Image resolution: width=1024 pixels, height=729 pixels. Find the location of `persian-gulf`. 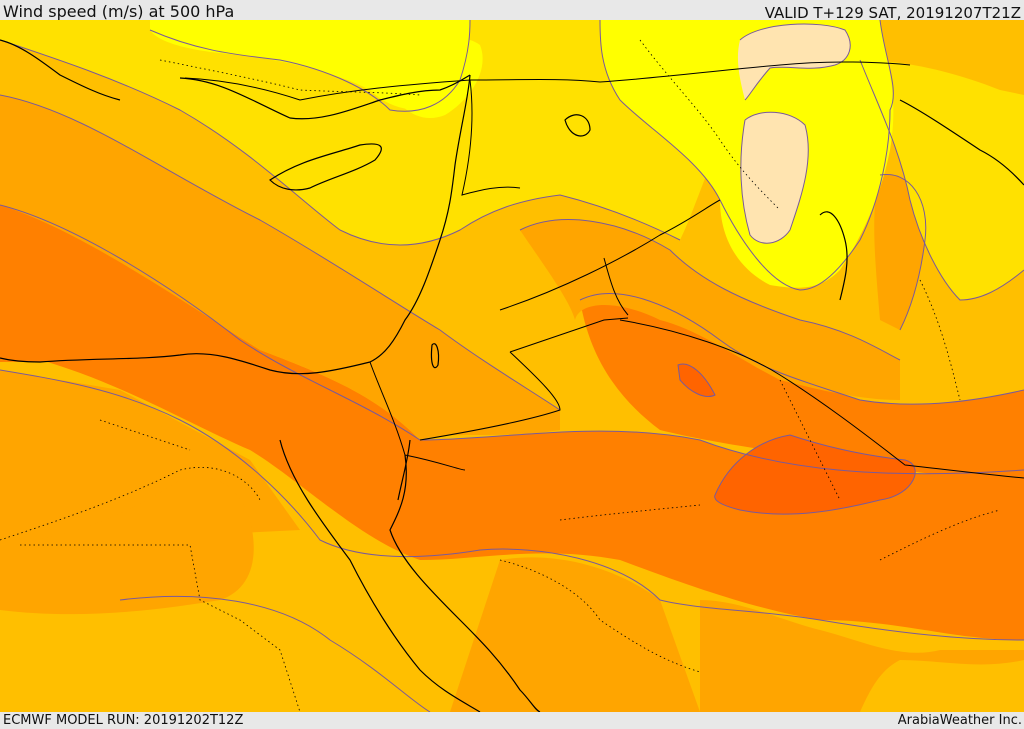

persian-gulf is located at coordinates (961, 142).